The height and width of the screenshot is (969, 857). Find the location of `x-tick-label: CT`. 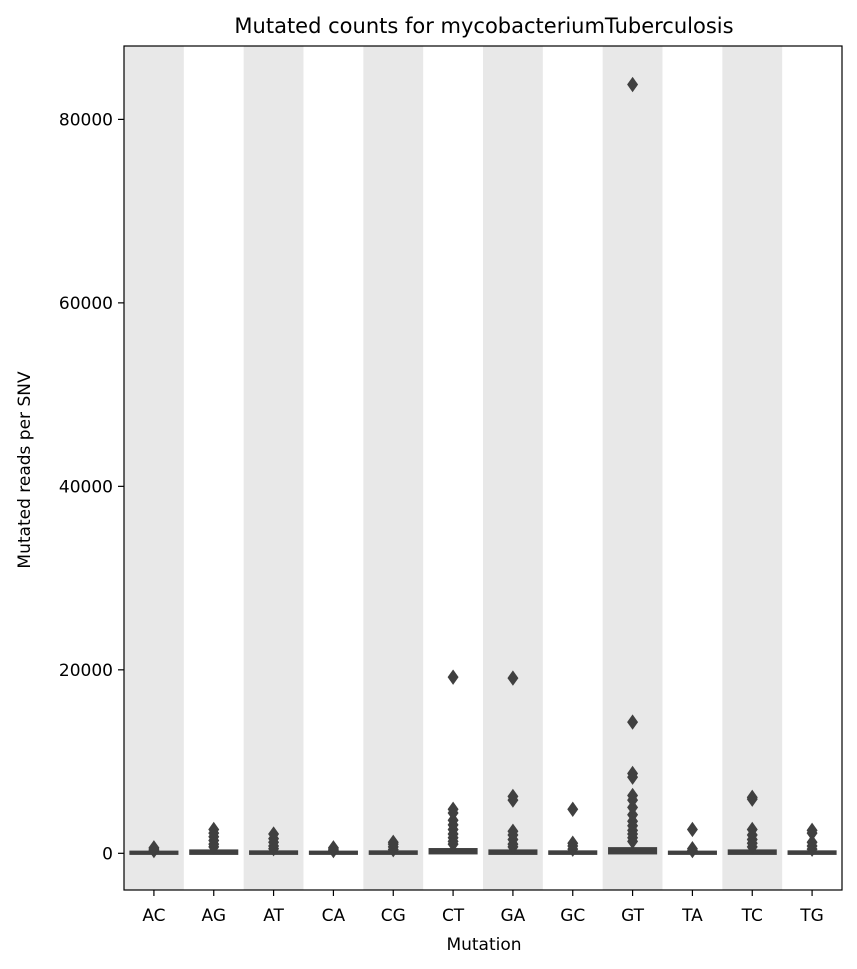

x-tick-label: CT is located at coordinates (453, 916).